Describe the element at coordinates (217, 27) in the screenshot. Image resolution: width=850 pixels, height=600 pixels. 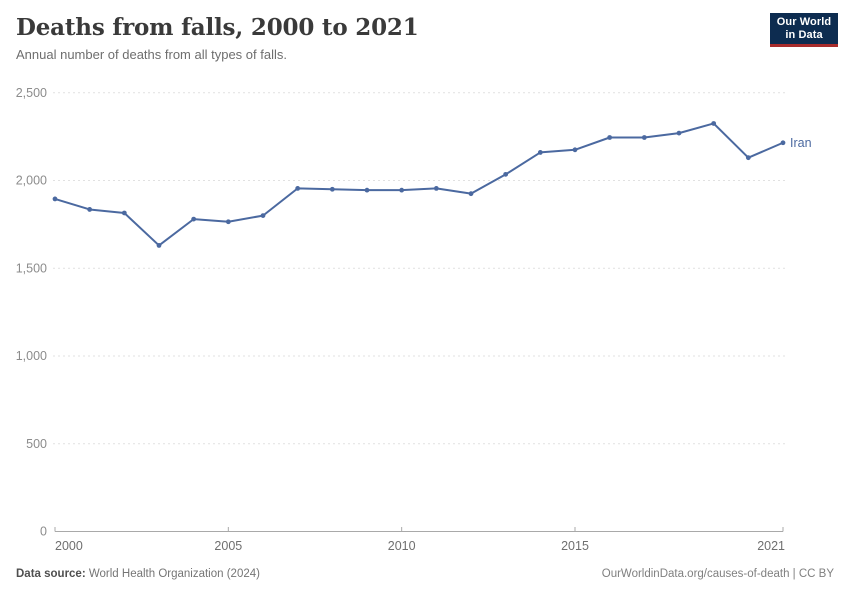
I see `page-title: Deaths from falls, 2000 to 2021` at that location.